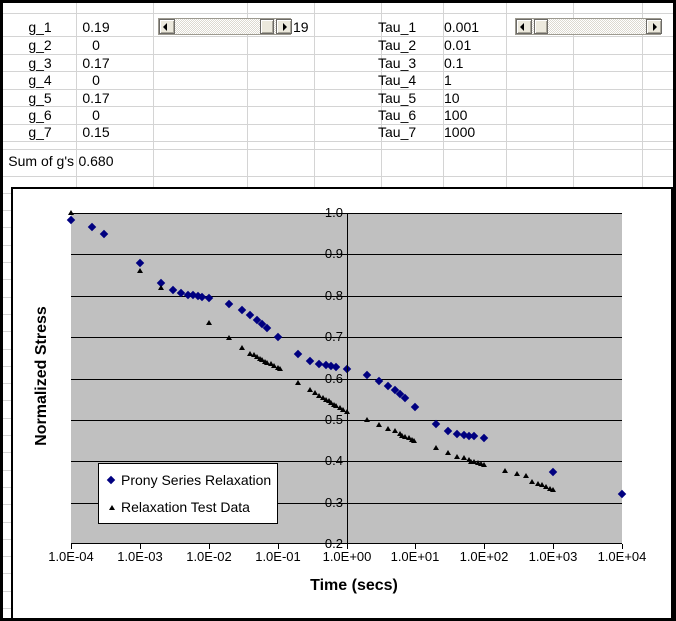 This screenshot has height=621, width=676. What do you see at coordinates (333, 212) in the screenshot?
I see `y-axis-tick-label: 1.0` at bounding box center [333, 212].